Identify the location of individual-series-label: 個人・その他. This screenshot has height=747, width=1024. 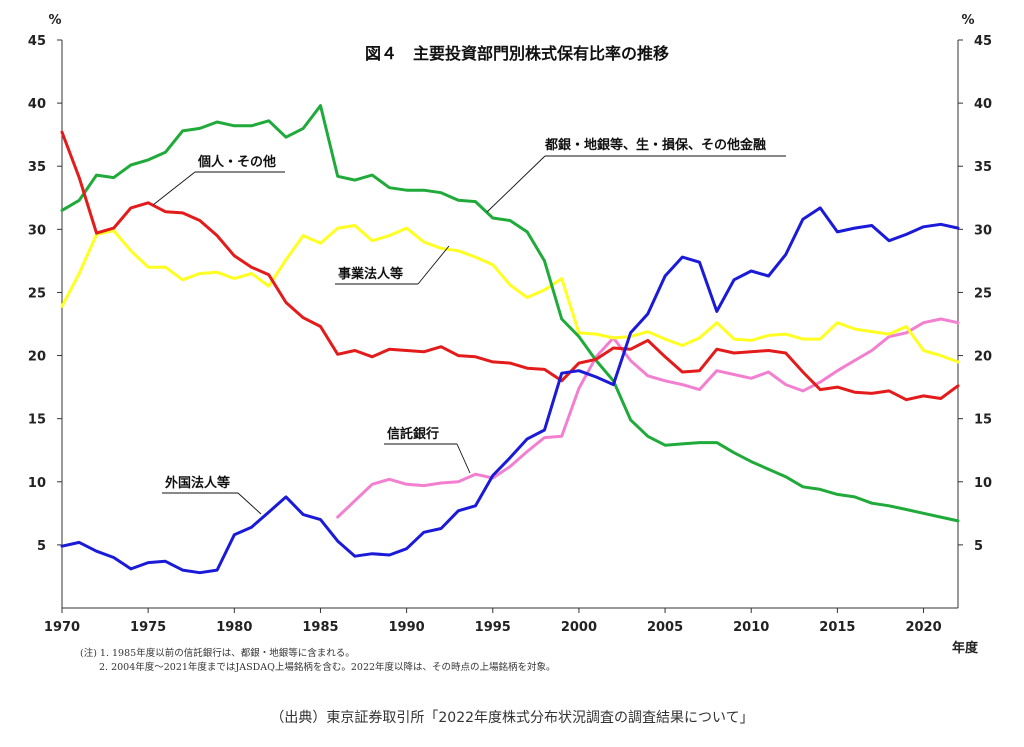
(236, 162).